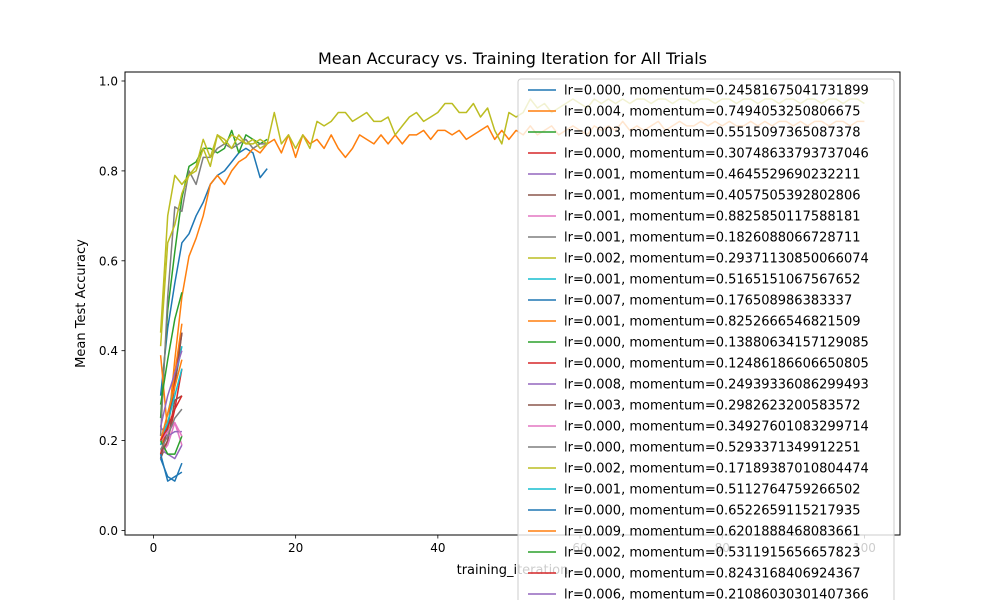 Image resolution: width=1000 pixels, height=600 pixels. Describe the element at coordinates (712, 490) in the screenshot. I see `legend-entry-label: lr=0.001, momentum=0.5112764759266502` at that location.